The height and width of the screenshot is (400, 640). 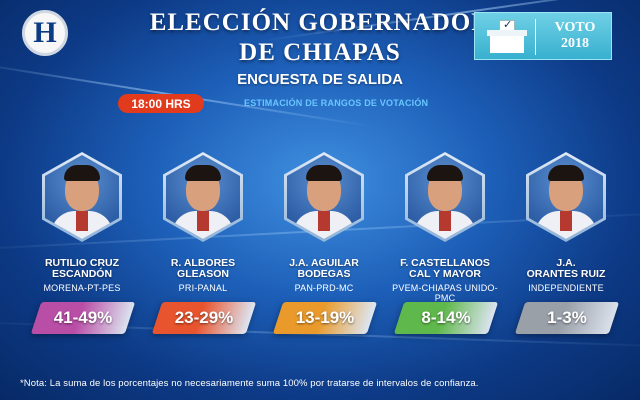 What do you see at coordinates (45, 33) in the screenshot?
I see `brand-logo: H` at bounding box center [45, 33].